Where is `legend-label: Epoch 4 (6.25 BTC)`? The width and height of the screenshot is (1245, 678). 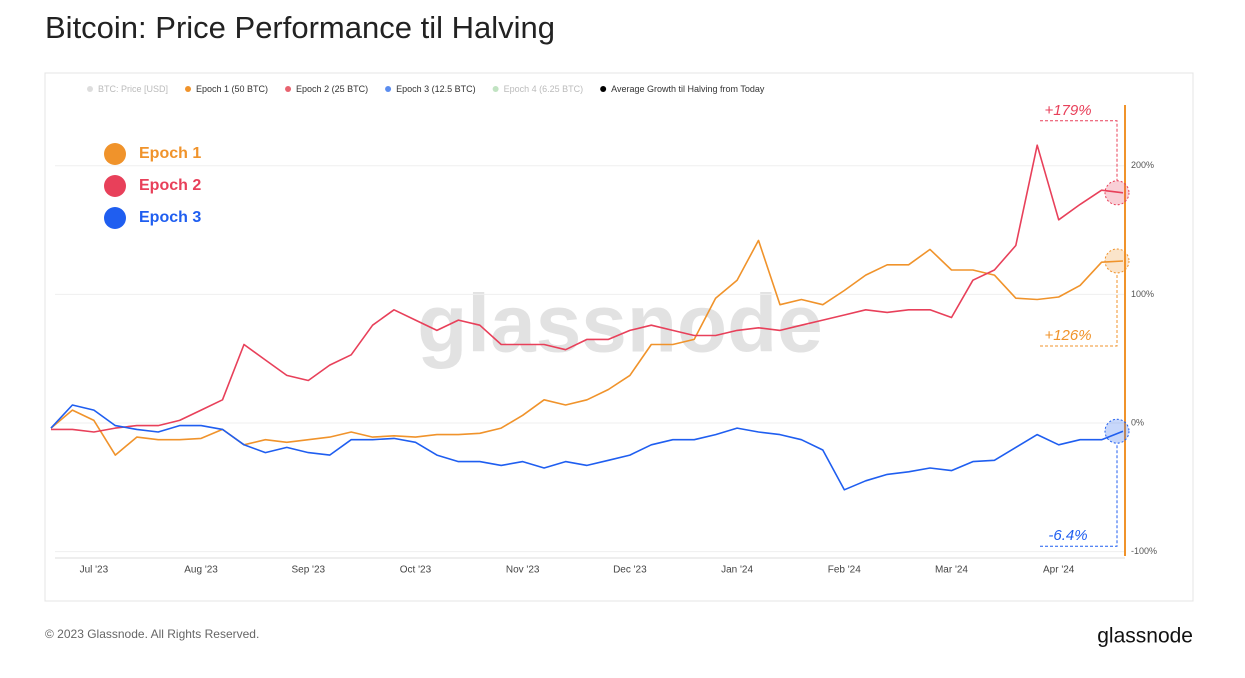 legend-label: Epoch 4 (6.25 BTC) is located at coordinates (544, 89).